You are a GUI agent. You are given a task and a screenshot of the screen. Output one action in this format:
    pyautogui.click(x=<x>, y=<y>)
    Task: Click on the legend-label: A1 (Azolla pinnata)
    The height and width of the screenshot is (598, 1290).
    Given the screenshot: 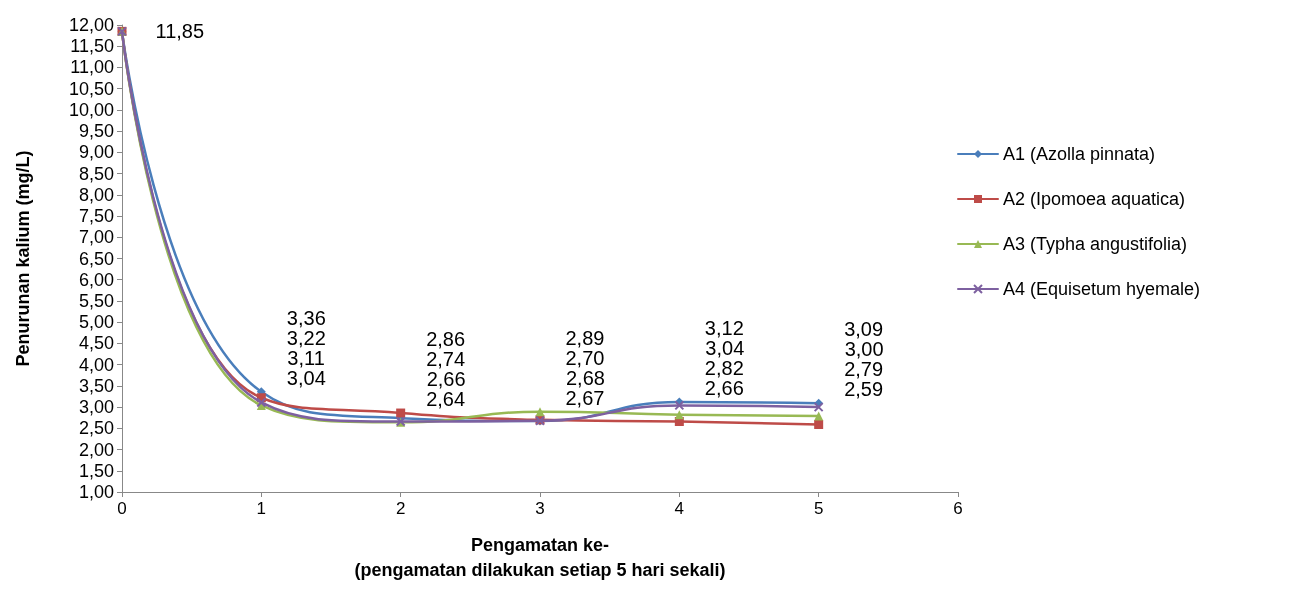 What is the action you would take?
    pyautogui.click(x=1079, y=154)
    